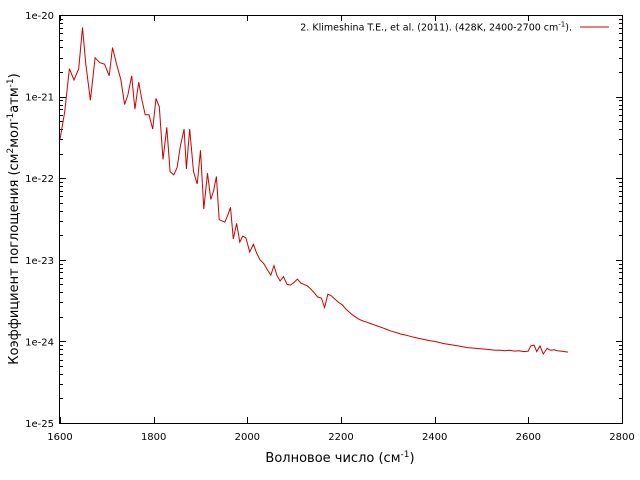  I want to click on x-tick-label: 2600, so click(528, 437).